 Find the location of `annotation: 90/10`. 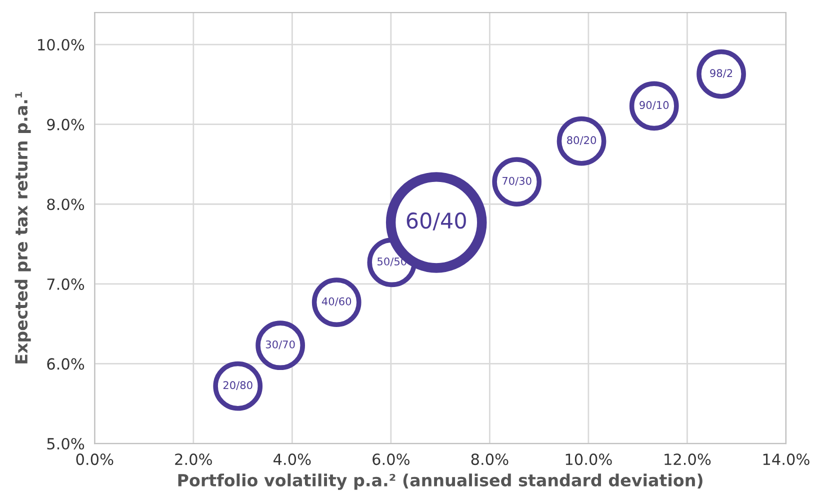

annotation: 90/10 is located at coordinates (654, 105).